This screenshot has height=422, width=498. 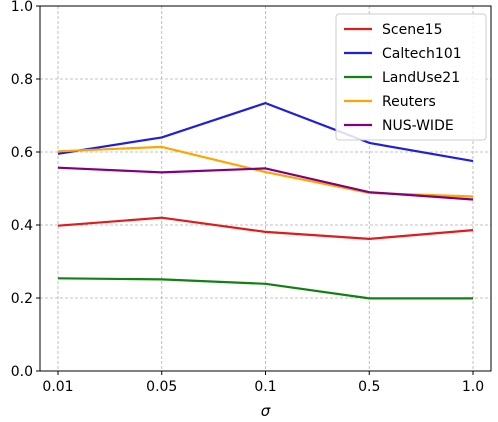 What do you see at coordinates (412, 30) in the screenshot?
I see `legend-label: Scene15` at bounding box center [412, 30].